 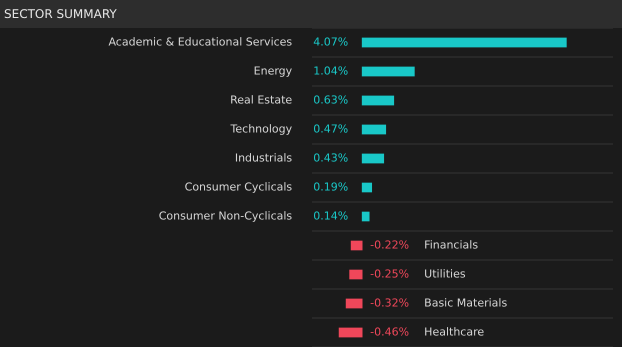 I want to click on text: SECTOR SUMMARY, so click(x=311, y=14).